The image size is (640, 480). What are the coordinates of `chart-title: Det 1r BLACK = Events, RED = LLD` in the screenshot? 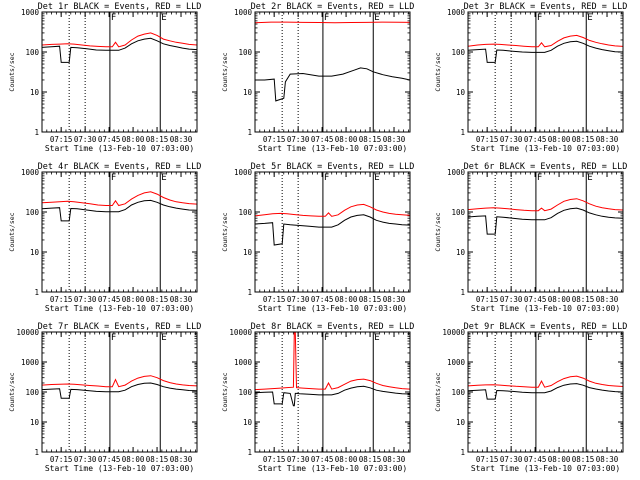 It's located at (120, 7).